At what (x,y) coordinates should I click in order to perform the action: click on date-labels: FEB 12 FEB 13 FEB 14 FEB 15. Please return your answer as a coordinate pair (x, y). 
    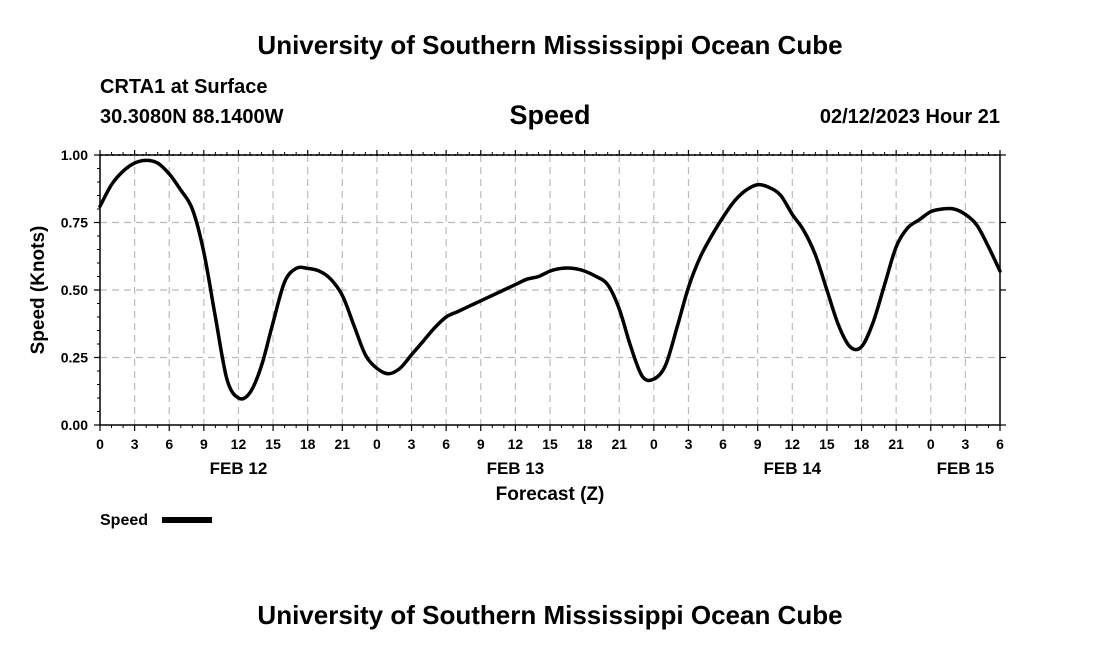
    Looking at the image, I should click on (602, 468).